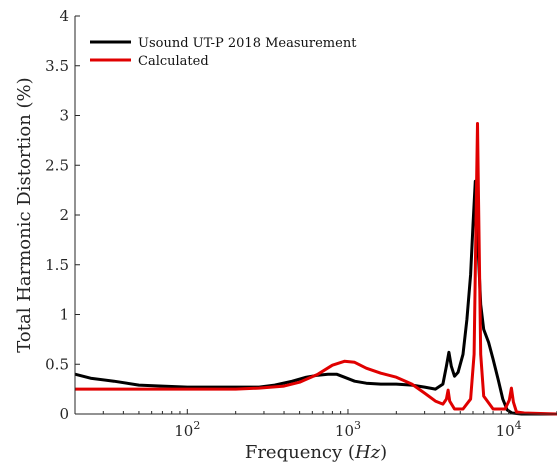 The image size is (557, 466). What do you see at coordinates (64, 116) in the screenshot?
I see `y-tick-label: 3` at bounding box center [64, 116].